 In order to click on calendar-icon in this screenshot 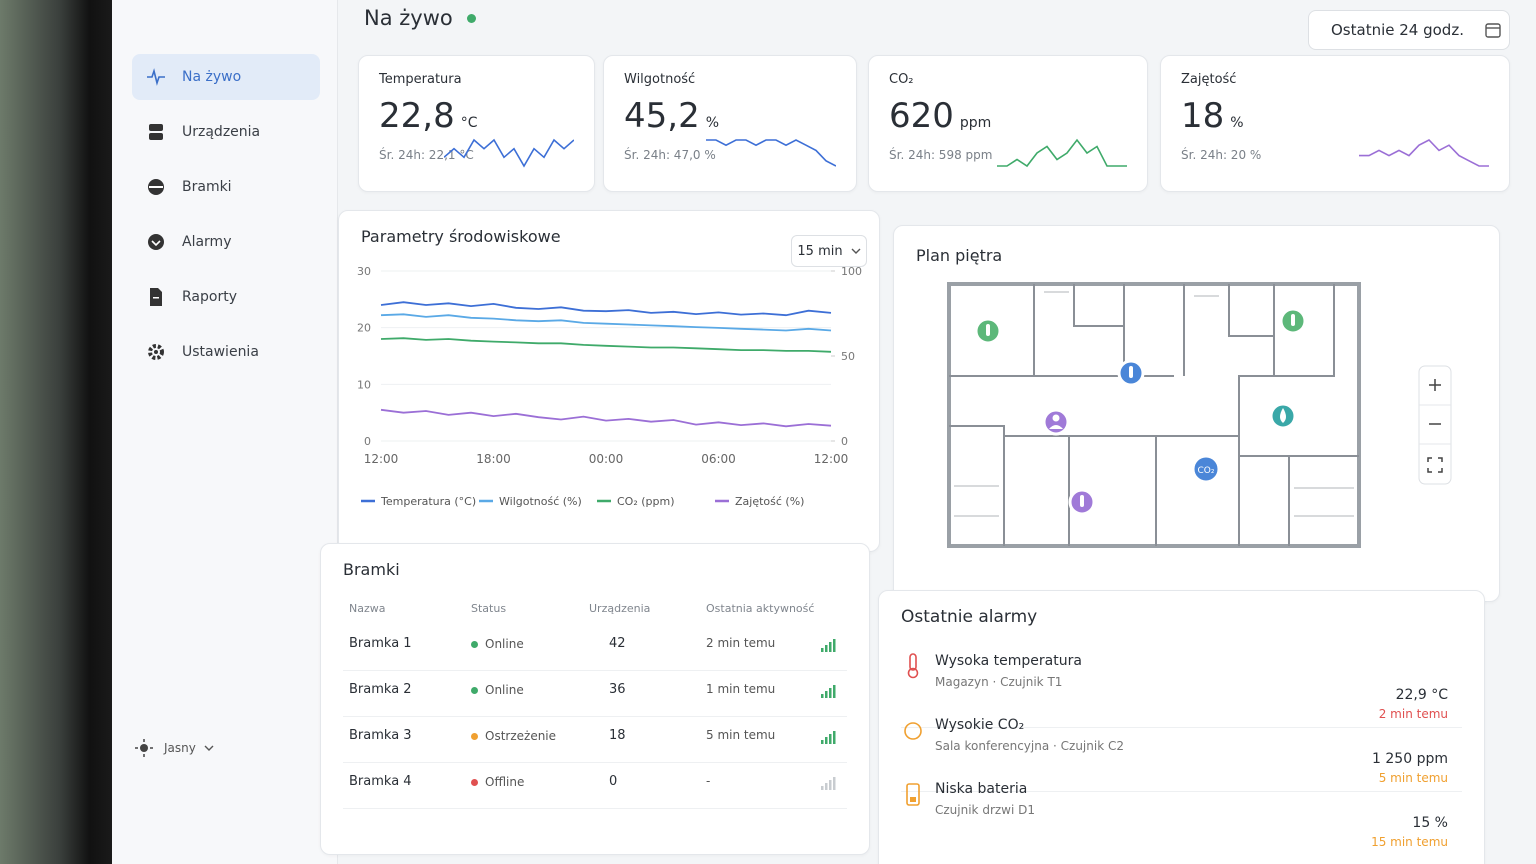, I will do `click(1493, 30)`.